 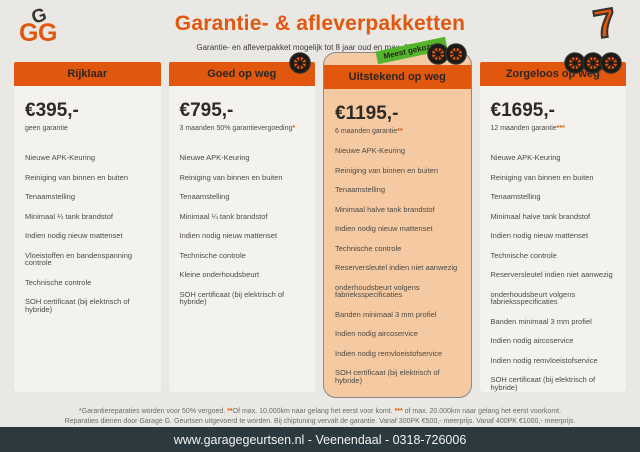 What do you see at coordinates (522, 110) in the screenshot?
I see `package-price: €1695,-` at bounding box center [522, 110].